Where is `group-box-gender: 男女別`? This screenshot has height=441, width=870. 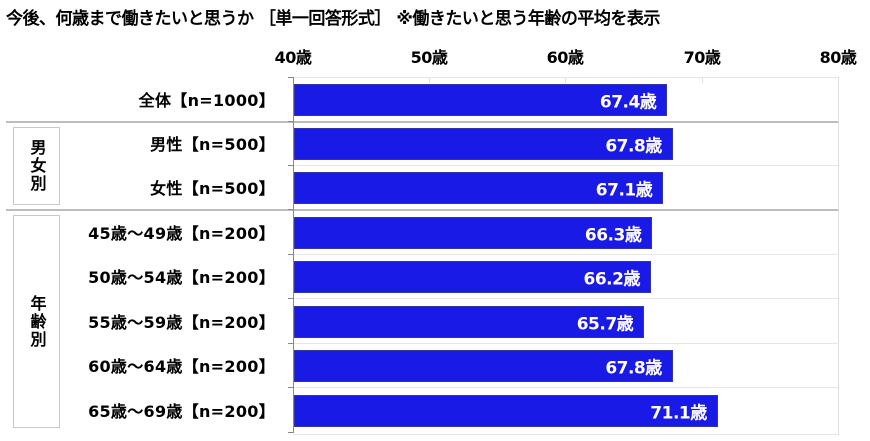
group-box-gender: 男女別 is located at coordinates (36, 166).